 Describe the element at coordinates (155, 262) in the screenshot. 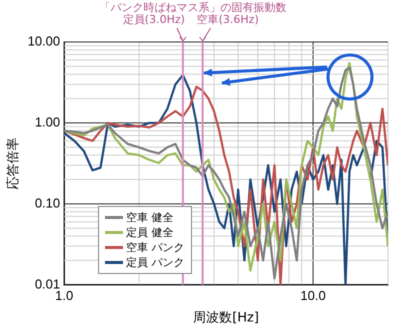

I see `legend-label: 定員 パンク` at that location.